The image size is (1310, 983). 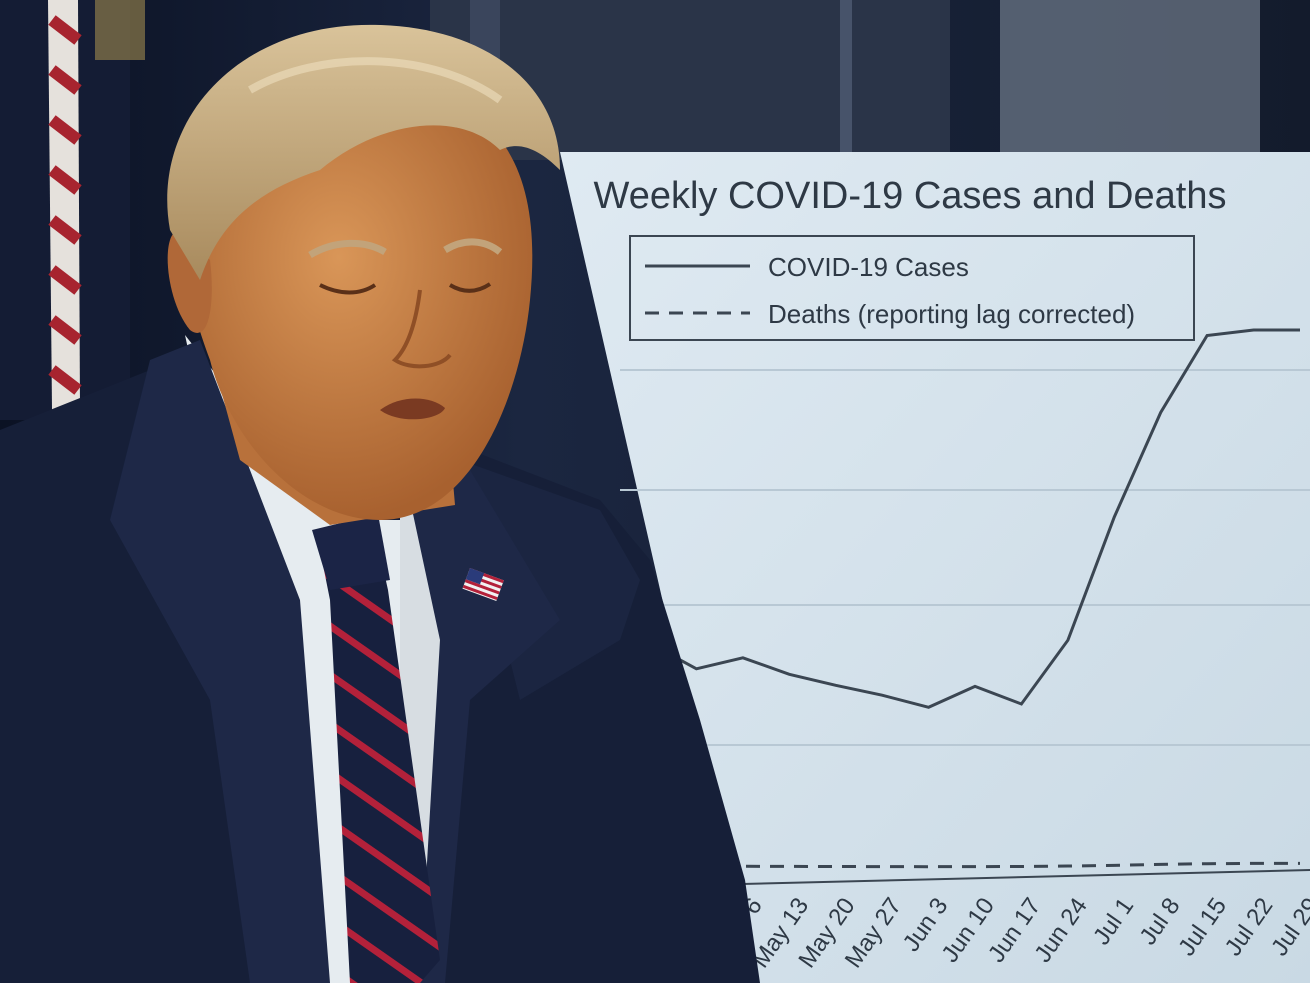 I want to click on legend-label-cases: COVID-19 Cases, so click(x=868, y=267).